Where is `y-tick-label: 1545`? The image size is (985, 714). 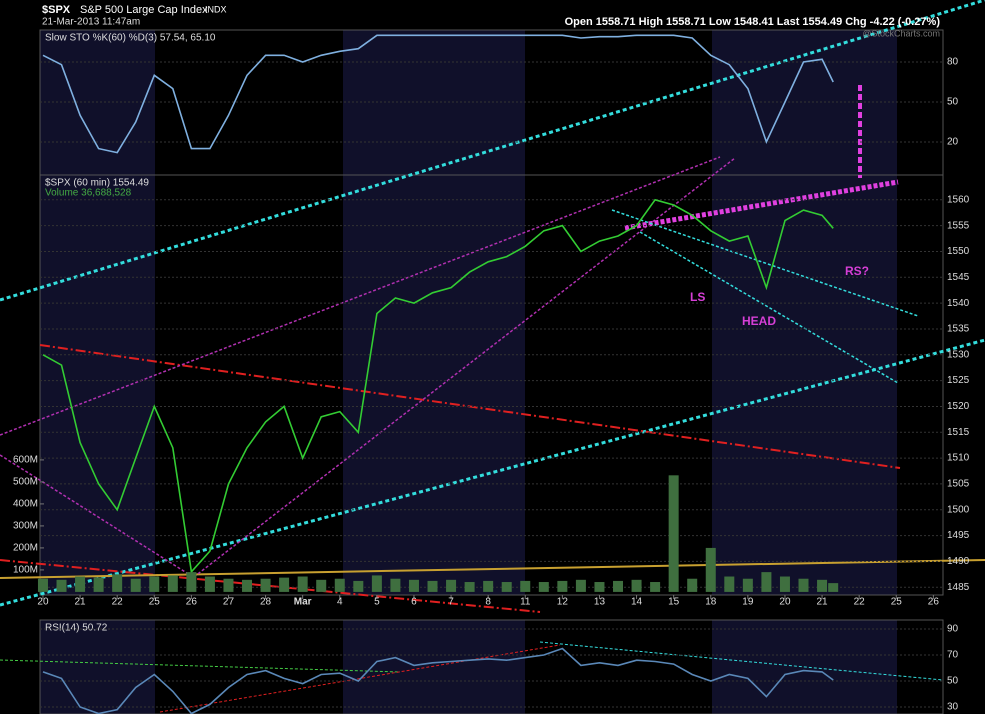 y-tick-label: 1545 is located at coordinates (958, 277).